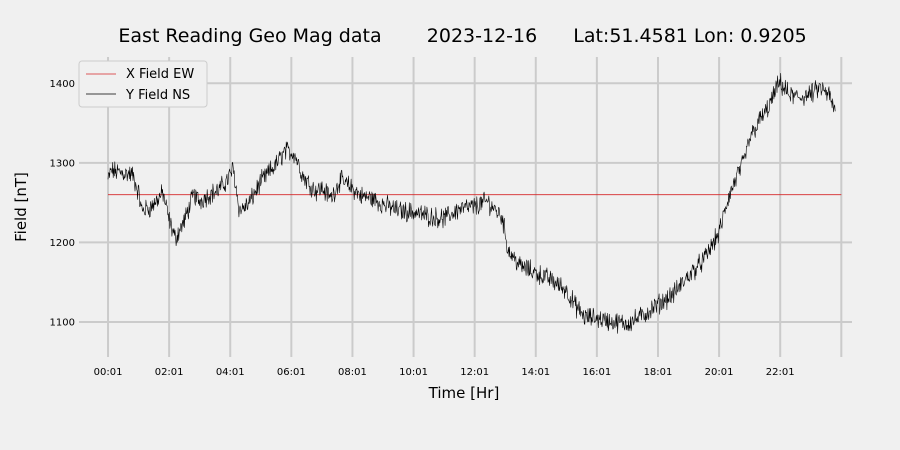  Describe the element at coordinates (780, 372) in the screenshot. I see `x-tick-label: 22:01` at that location.